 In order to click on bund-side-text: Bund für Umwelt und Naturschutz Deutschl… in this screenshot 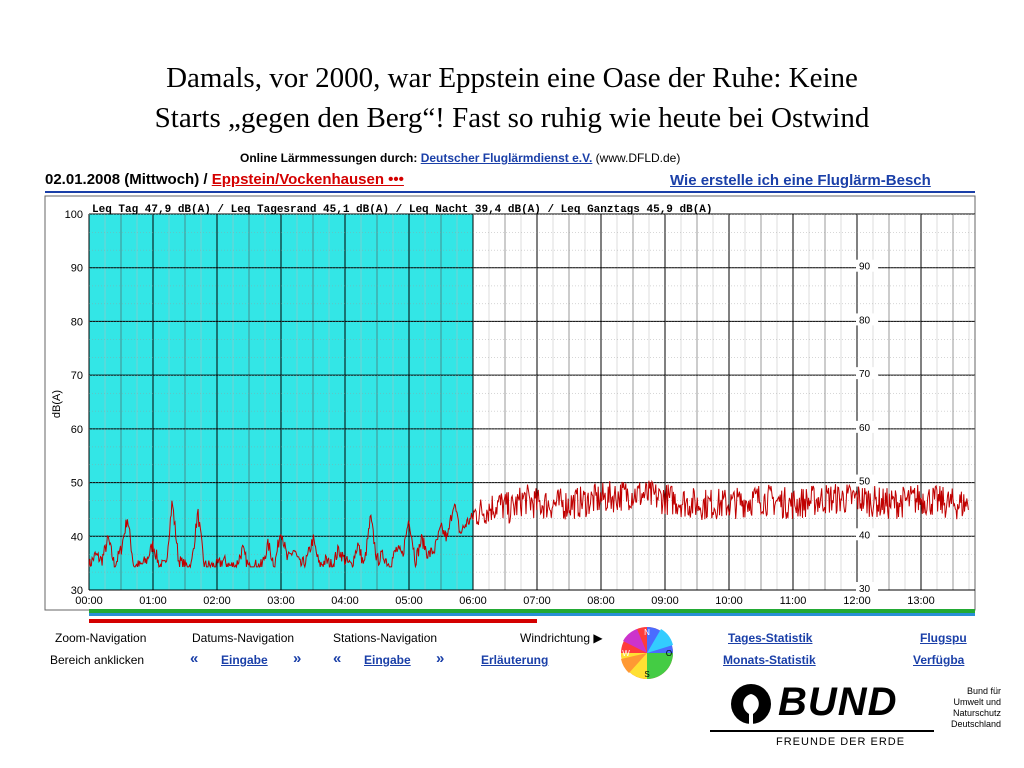, I will do `click(974, 708)`.